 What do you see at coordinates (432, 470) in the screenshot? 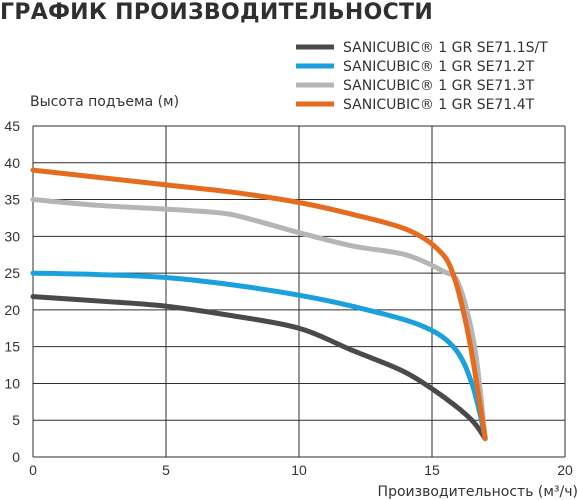
I see `x-tick-label: 15` at bounding box center [432, 470].